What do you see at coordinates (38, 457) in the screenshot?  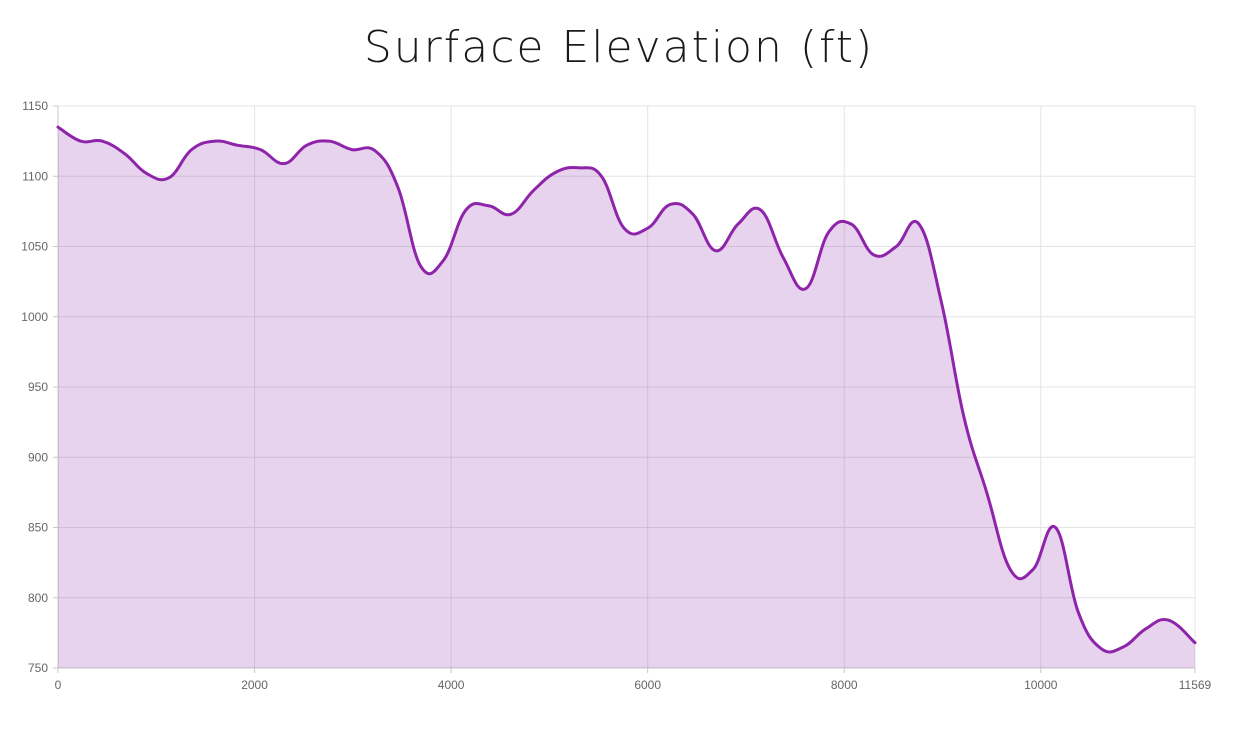 I see `y-tick-label: 900` at bounding box center [38, 457].